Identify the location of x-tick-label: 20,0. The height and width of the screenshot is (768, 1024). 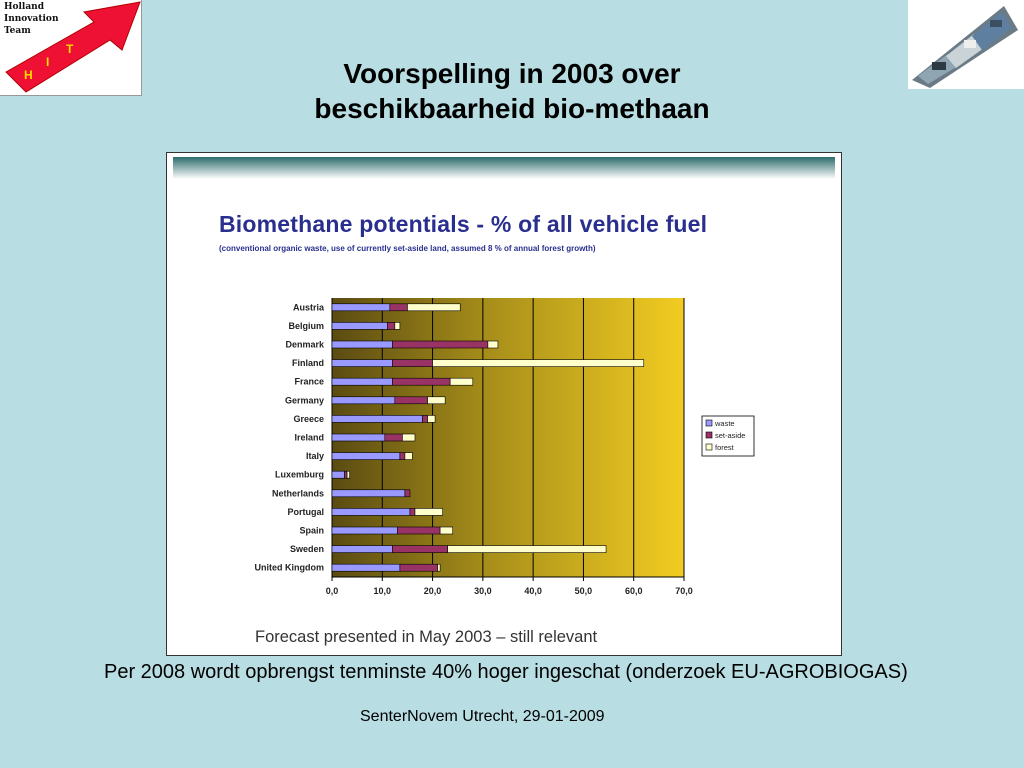
(433, 591).